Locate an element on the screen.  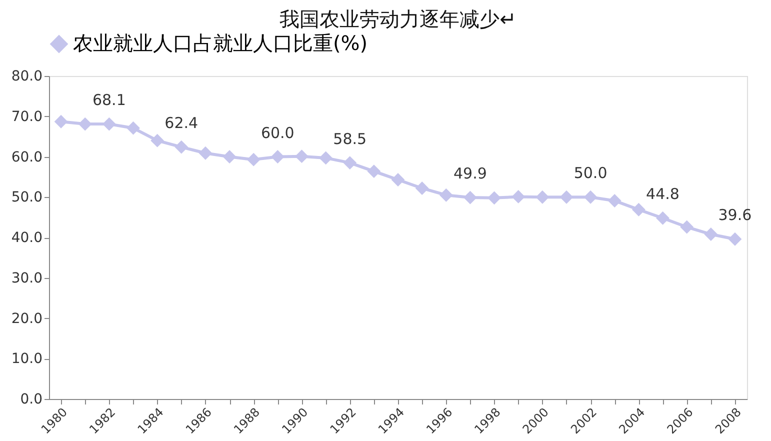
data-label: 44.8 is located at coordinates (663, 194).